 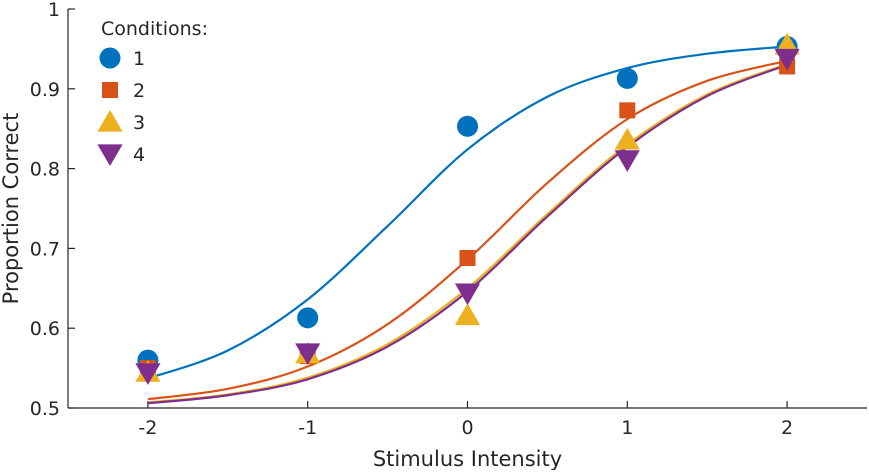 I want to click on y-tick-label: 1, so click(x=54, y=10).